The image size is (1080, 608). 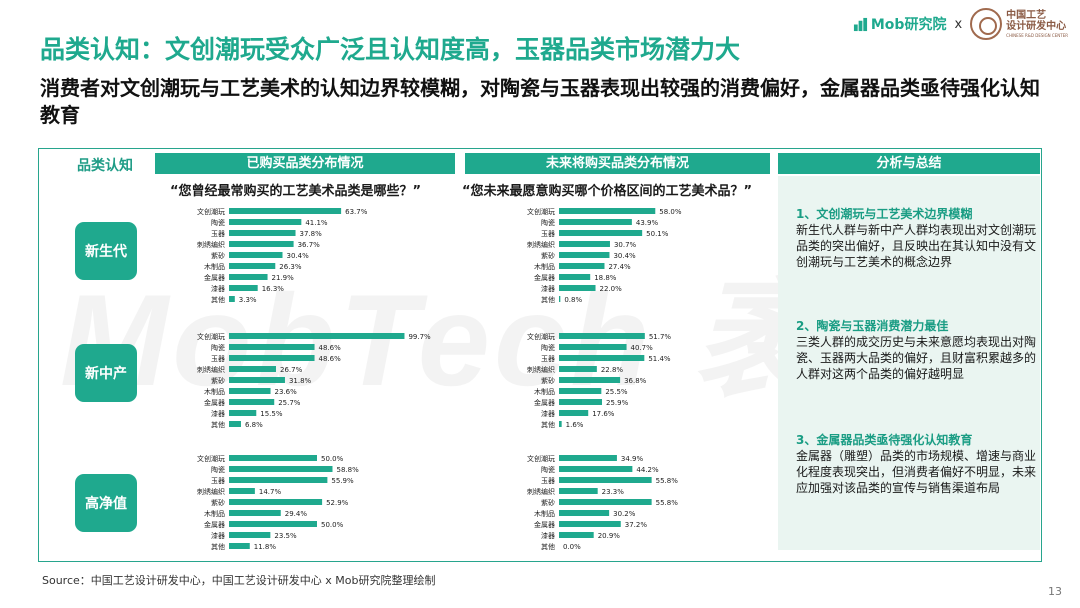 I want to click on analysis-point-title: 3、金属器品类亟待强化认知教育, so click(x=884, y=440).